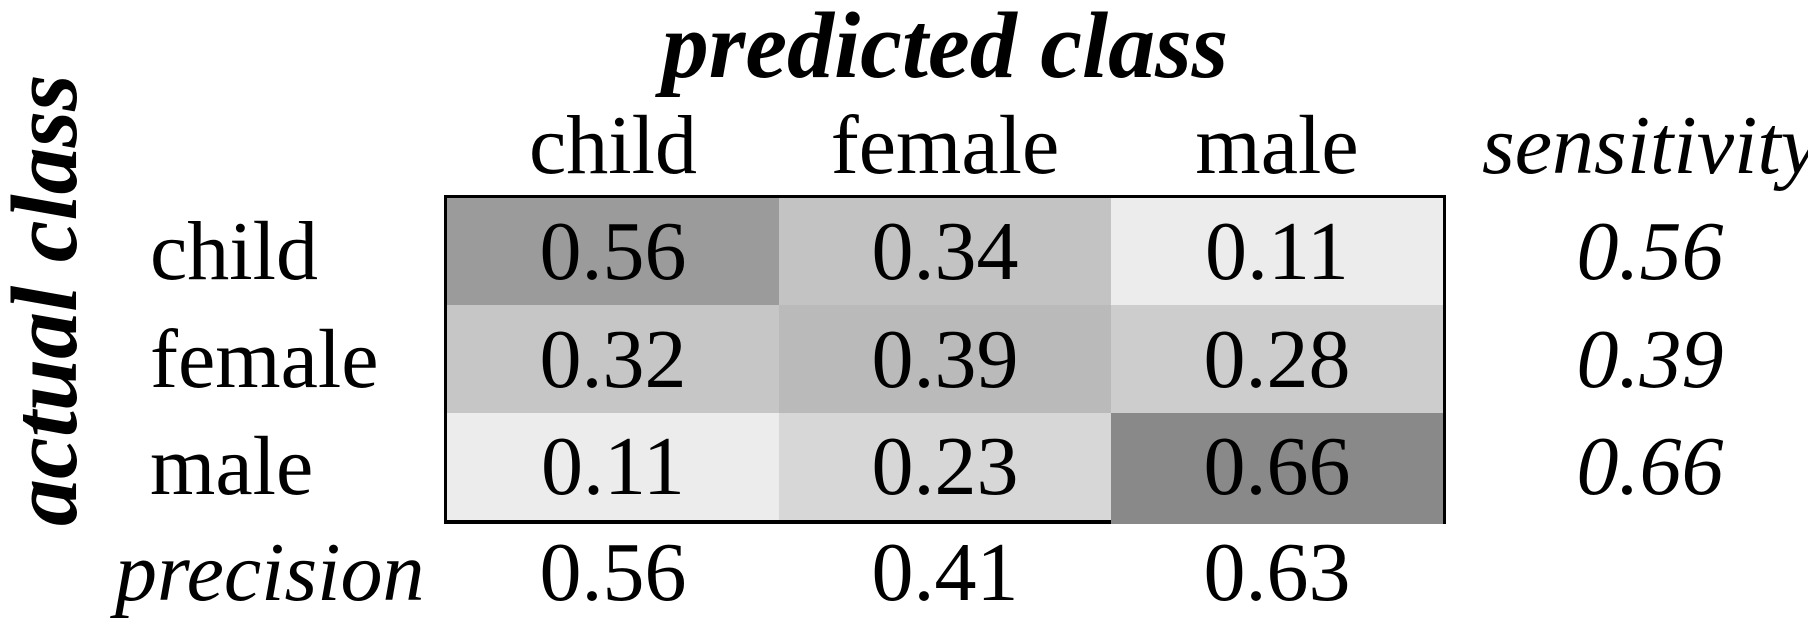 Image resolution: width=1808 pixels, height=633 pixels. Describe the element at coordinates (945, 251) in the screenshot. I see `matrix-cell: 0.34` at that location.